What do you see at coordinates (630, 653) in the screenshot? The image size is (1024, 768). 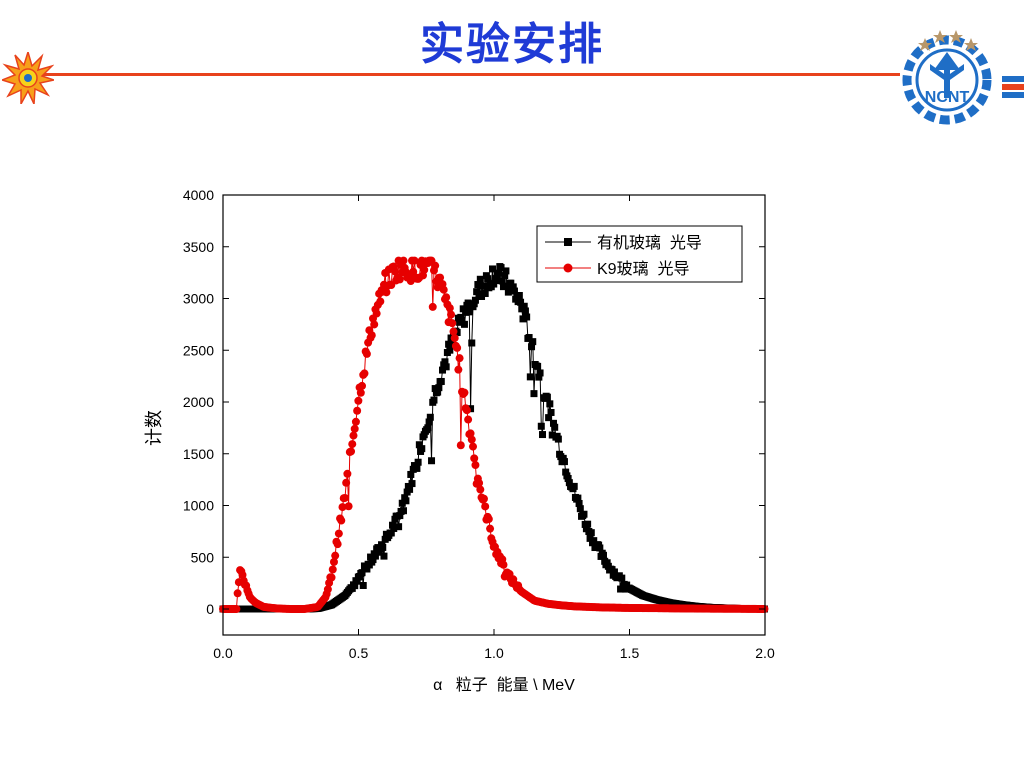 I see `x-tick-label: 1.5` at bounding box center [630, 653].